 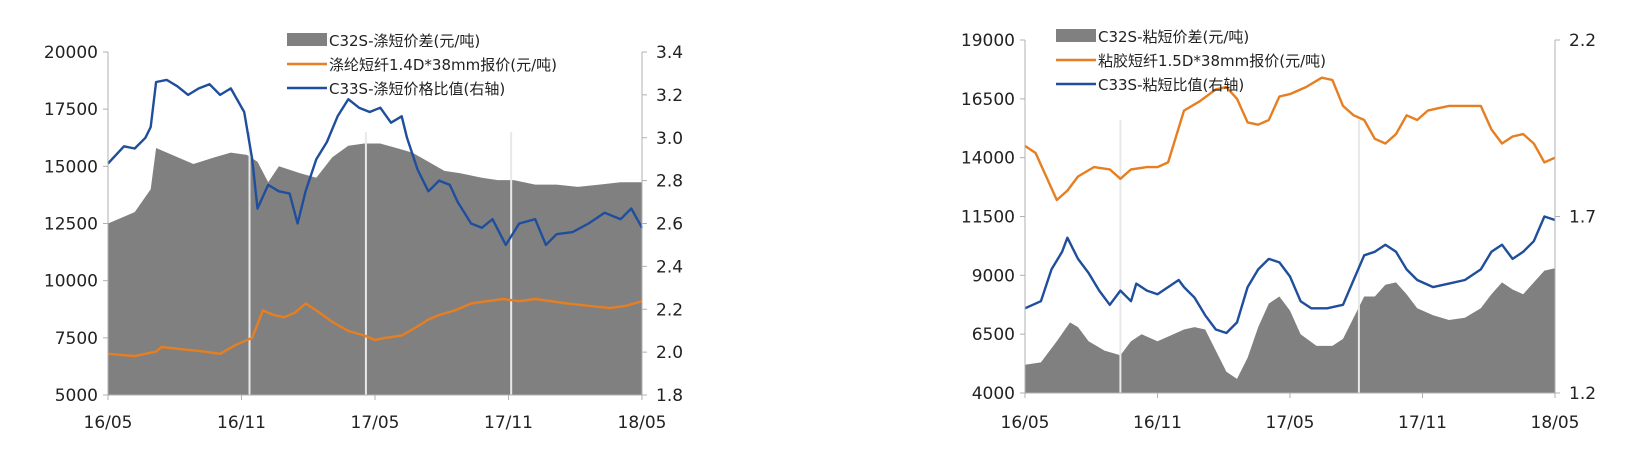 I want to click on legend-item-1: 涤纶短纤1.4D*38mm报价(元/吨), so click(x=422, y=65).